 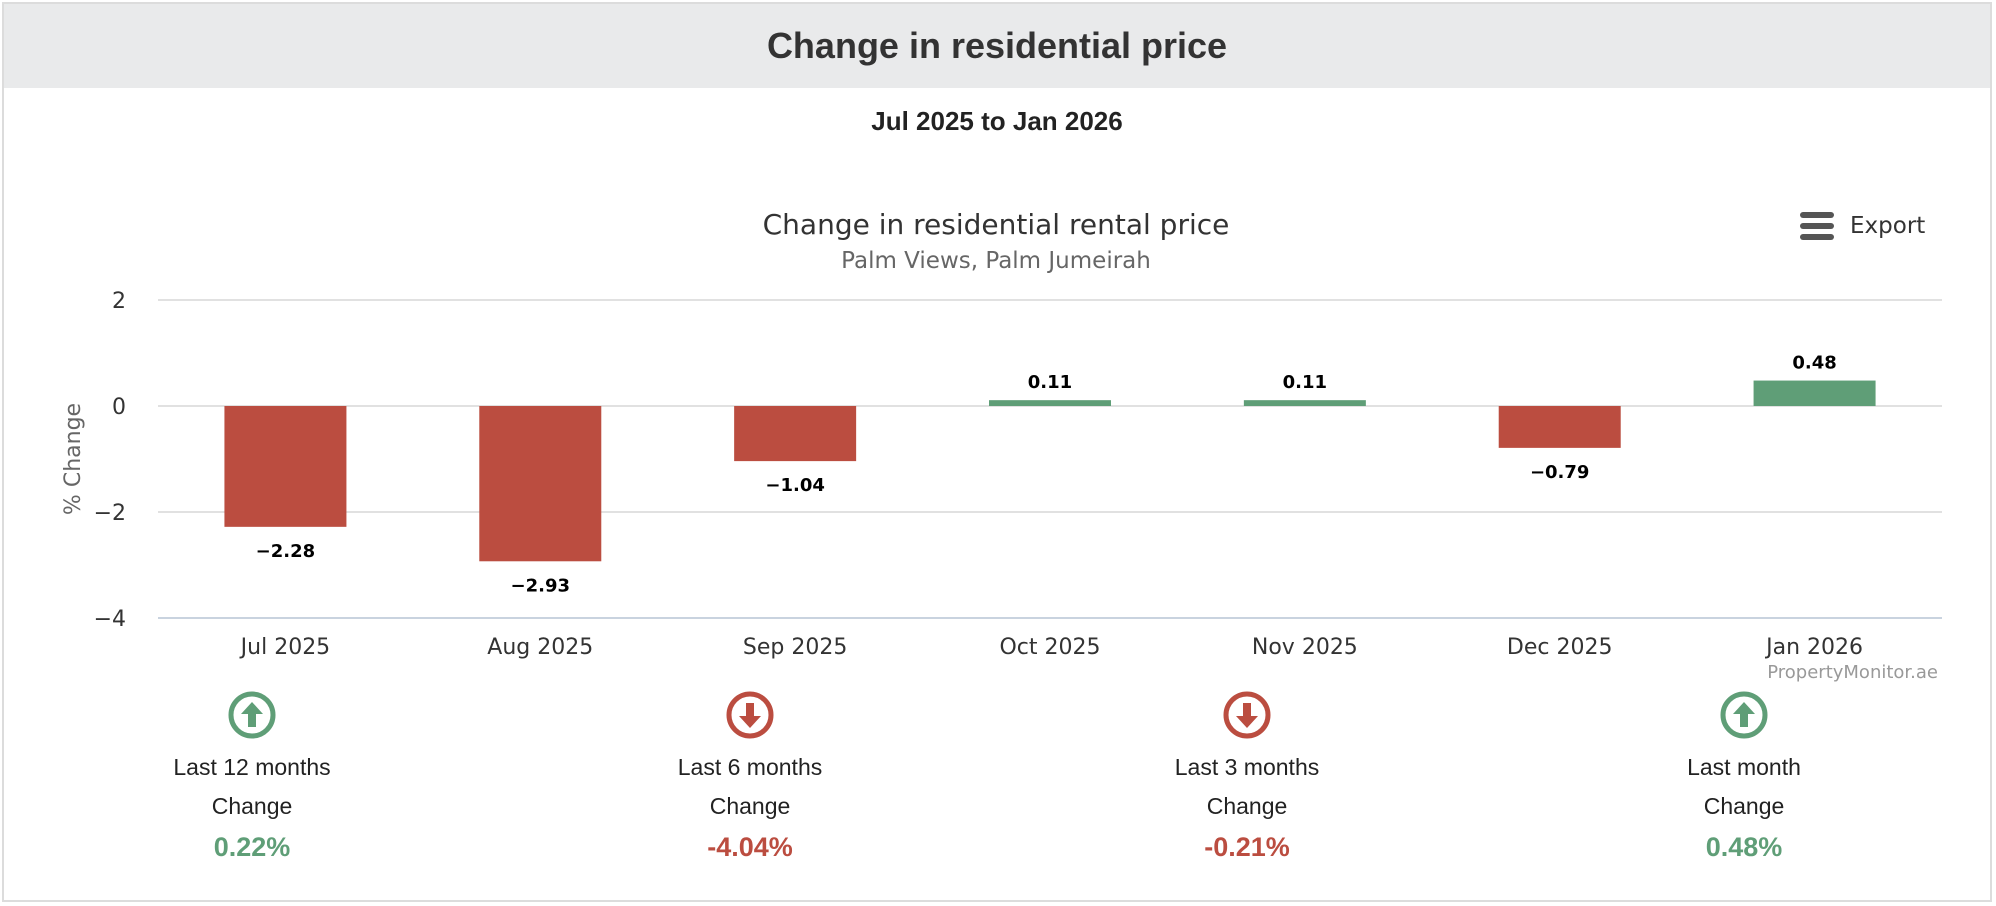 What do you see at coordinates (1813, 647) in the screenshot?
I see `x-tick-label: Jan 2026` at bounding box center [1813, 647].